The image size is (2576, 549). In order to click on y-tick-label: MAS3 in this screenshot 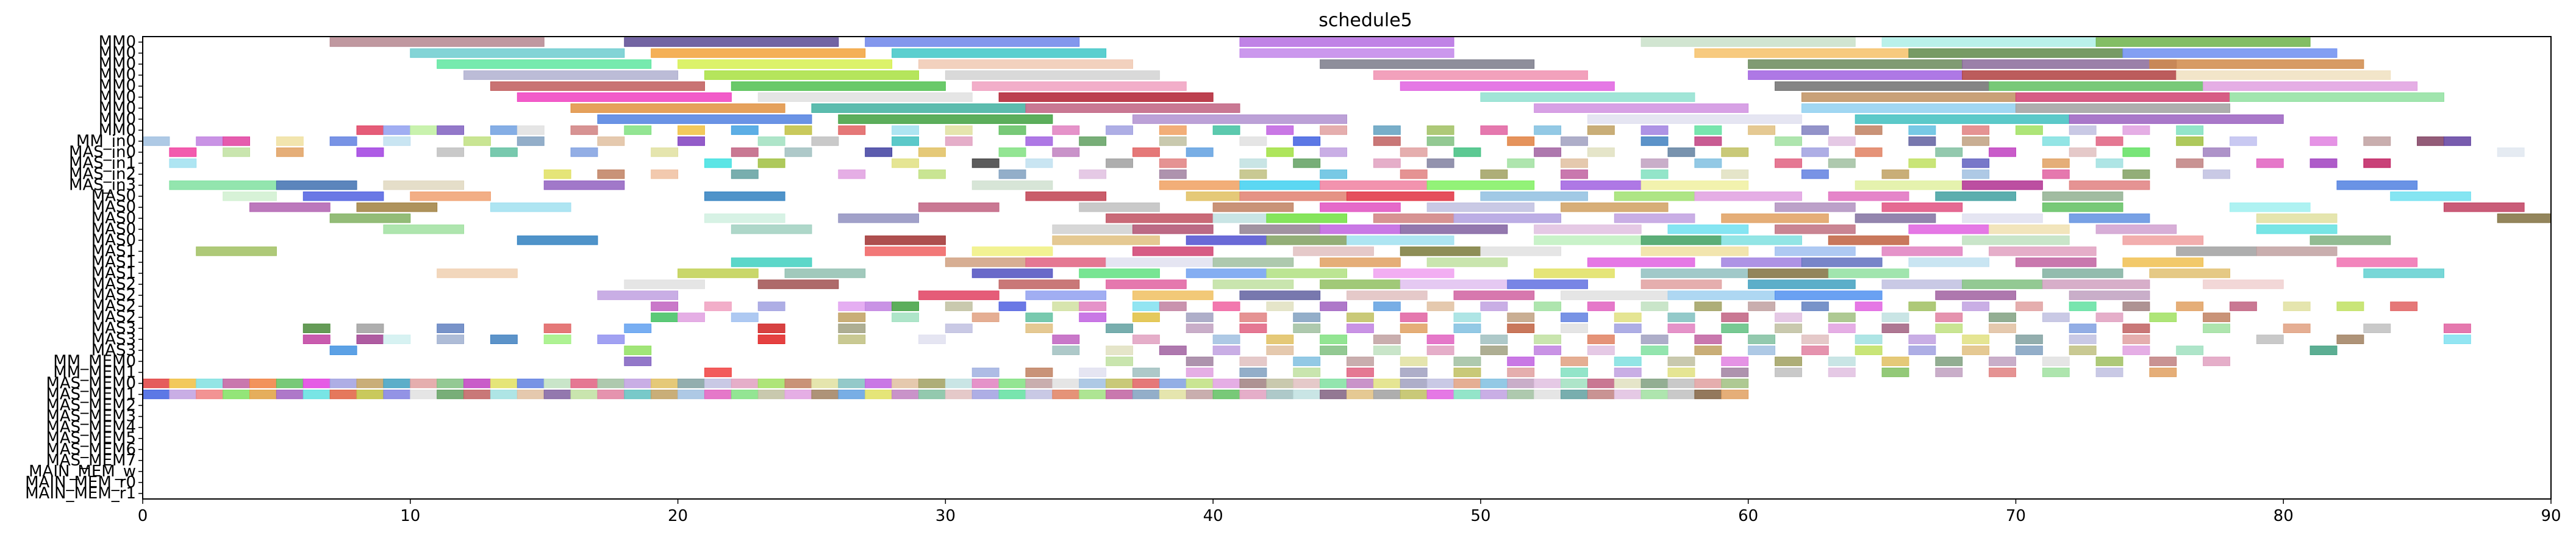, I will do `click(113, 328)`.